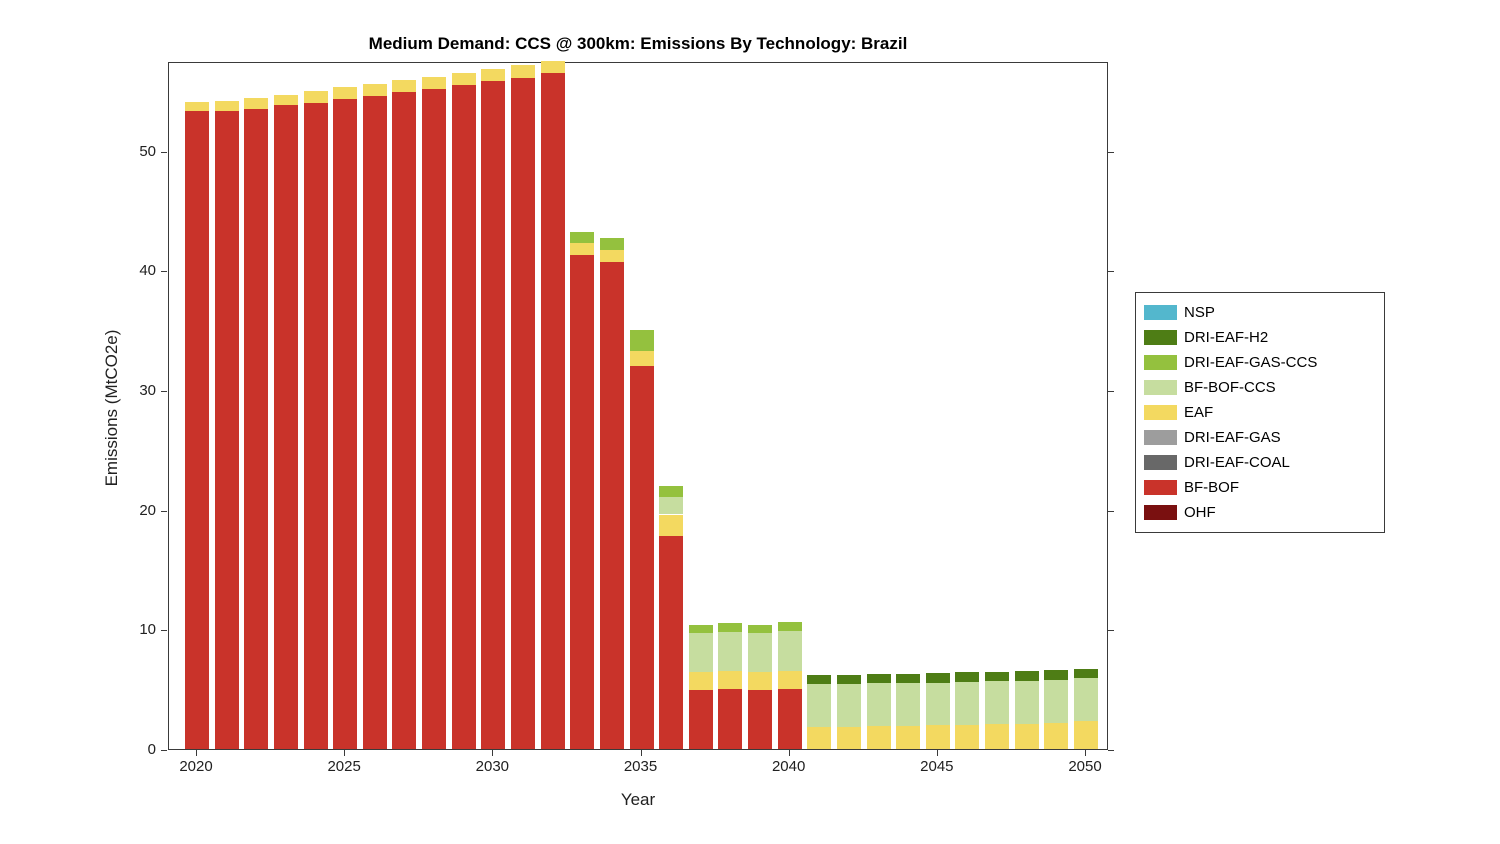  I want to click on x-tick-label: 2020, so click(196, 766).